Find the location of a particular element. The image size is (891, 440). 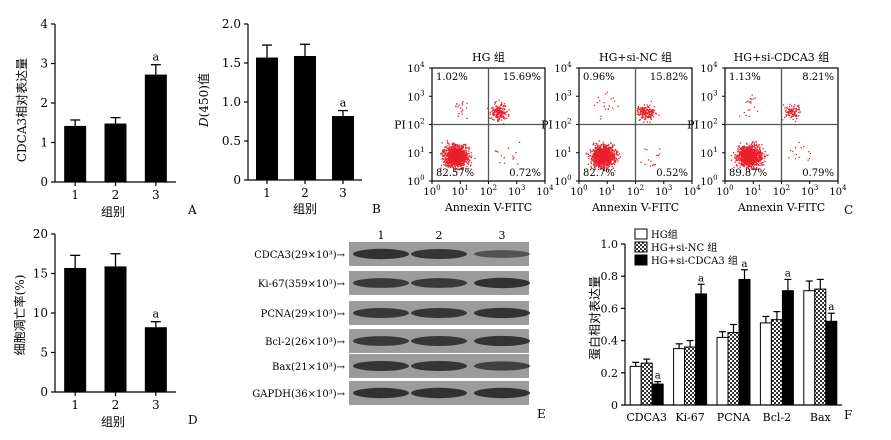

legend-label: HG组 is located at coordinates (664, 234).